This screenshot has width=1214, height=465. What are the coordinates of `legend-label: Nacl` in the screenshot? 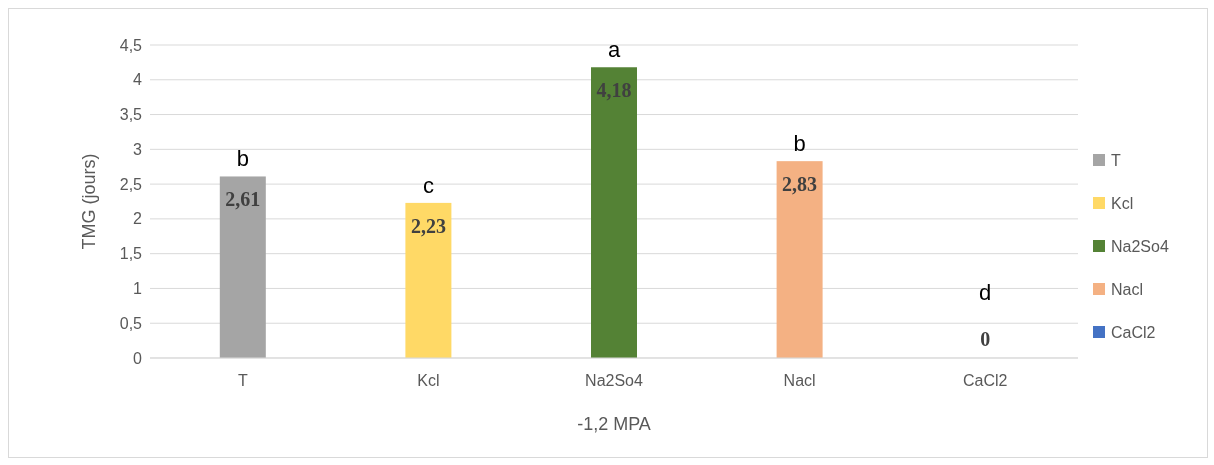 It's located at (1127, 289).